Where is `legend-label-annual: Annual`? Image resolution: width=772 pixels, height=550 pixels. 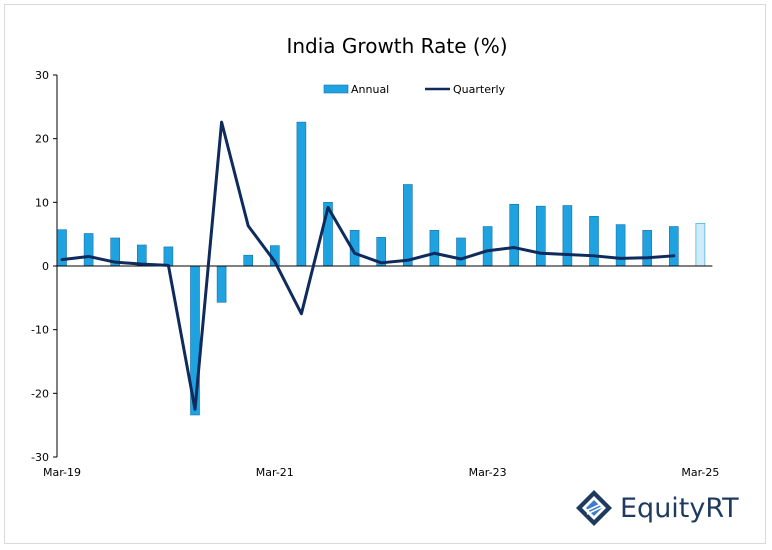
legend-label-annual: Annual is located at coordinates (370, 89).